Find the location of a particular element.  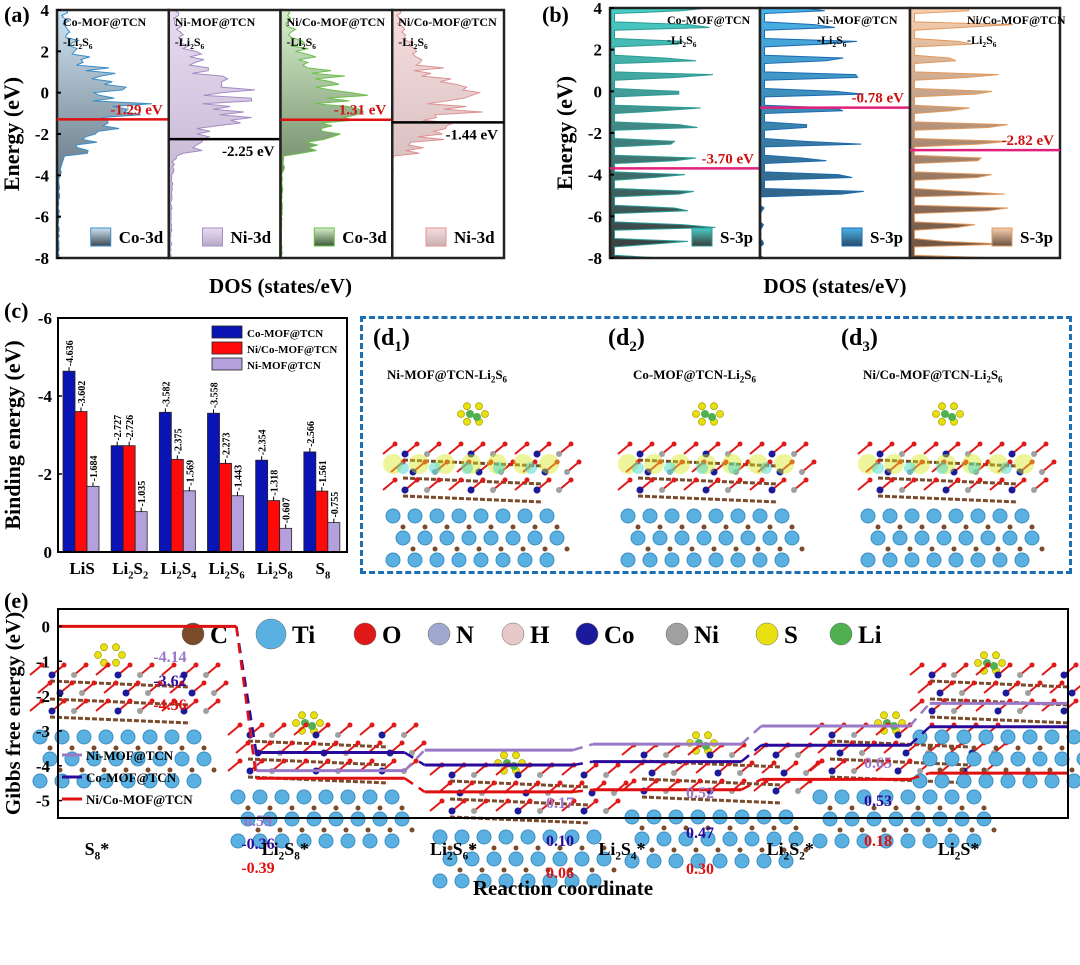

d3-title: Ni/Co-MOF@TCN-Li2S6 is located at coordinates (933, 376).